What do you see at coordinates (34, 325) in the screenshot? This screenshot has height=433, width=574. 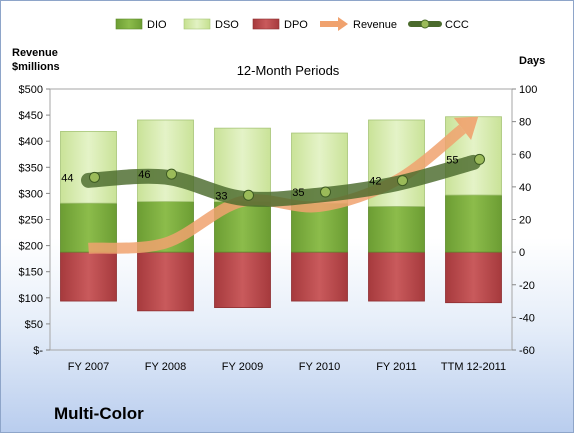 I see `left-tick-label: $50` at bounding box center [34, 325].